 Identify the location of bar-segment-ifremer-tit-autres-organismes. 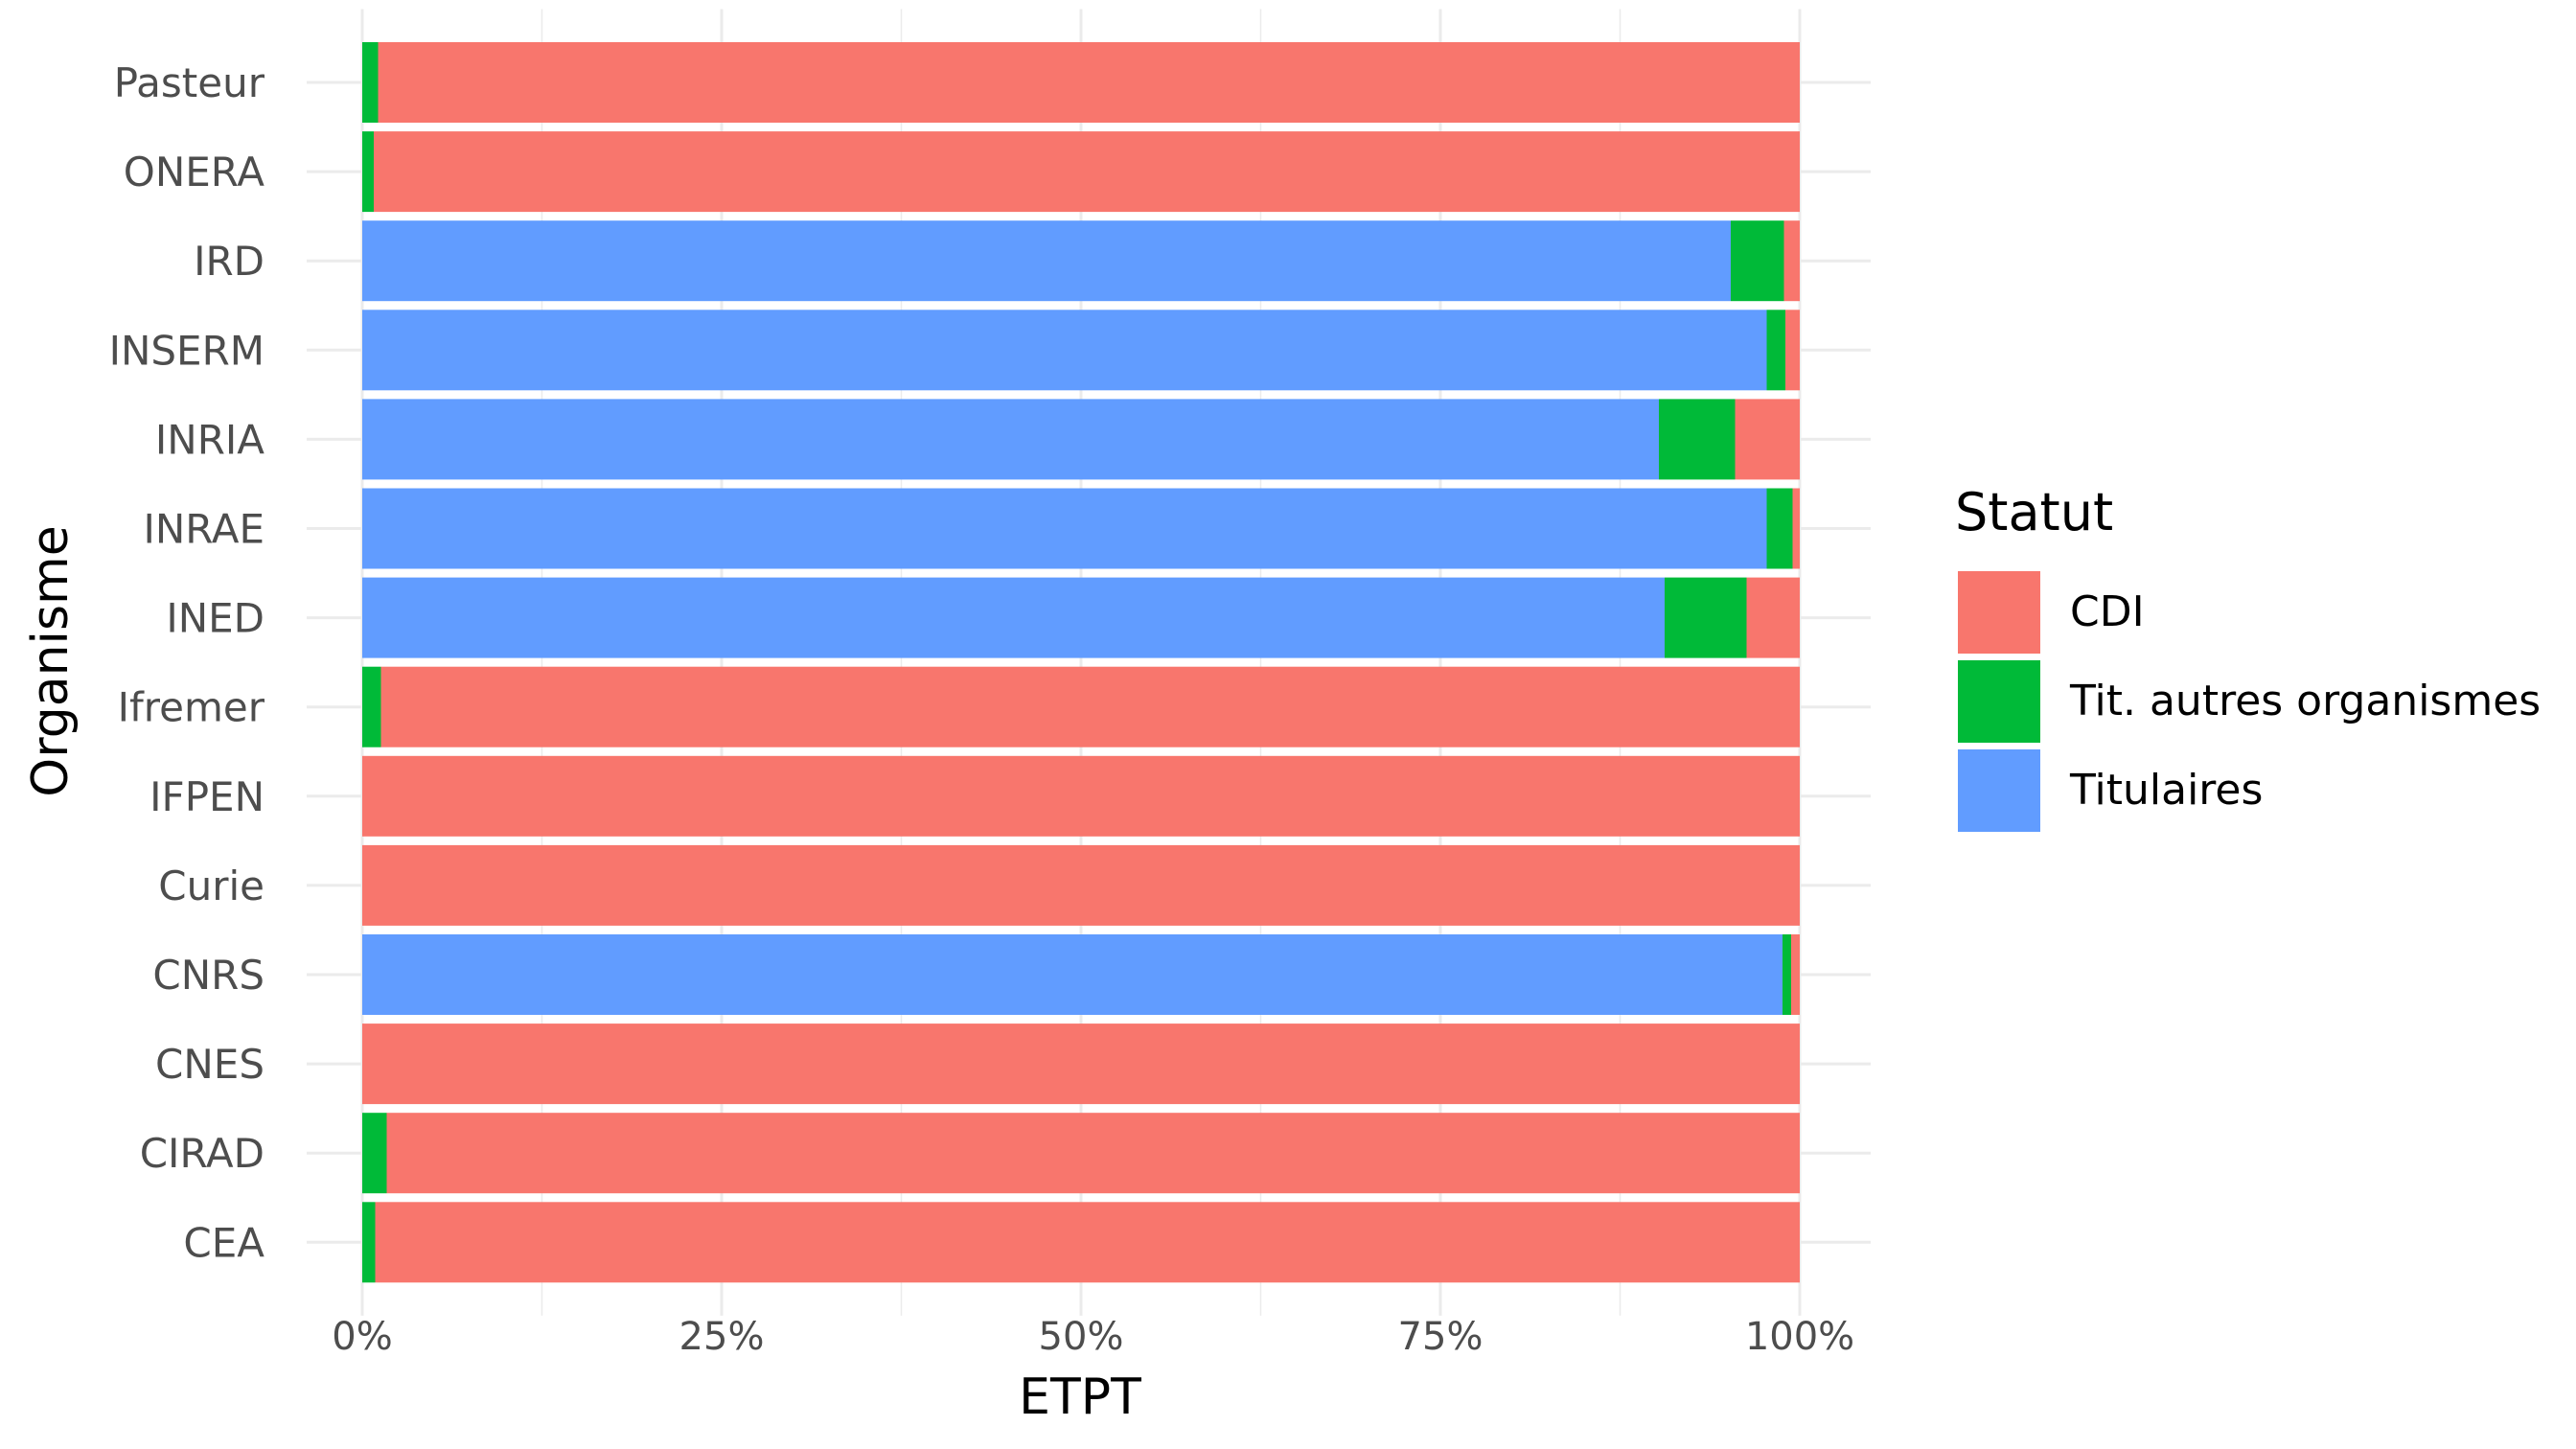
(371, 707).